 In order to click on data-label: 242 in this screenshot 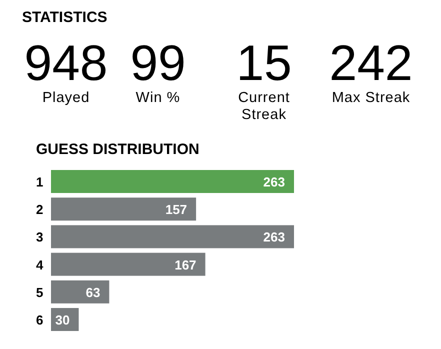, I will do `click(371, 63)`.